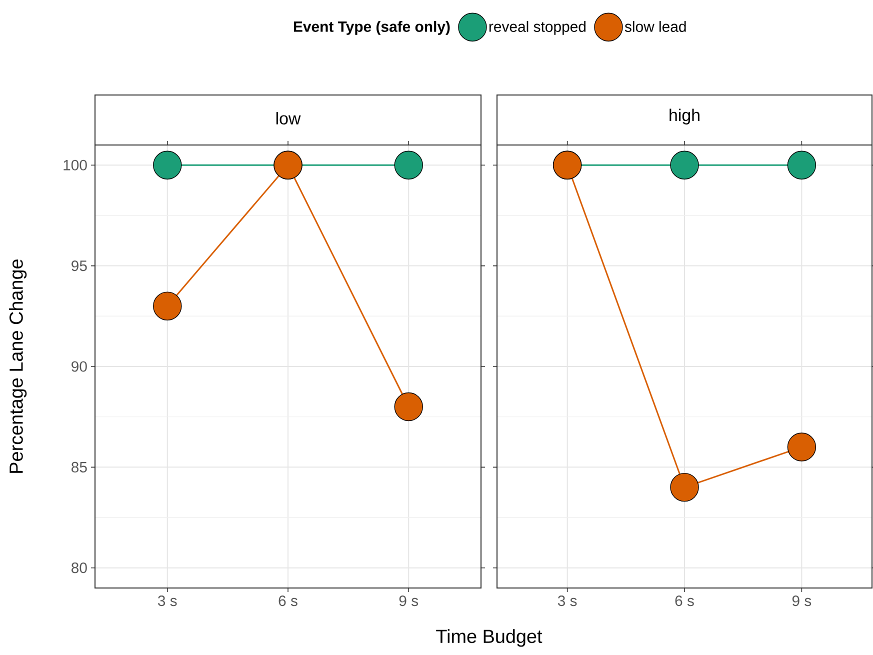  I want to click on y-axis-title: Percentage Lane Change, so click(17, 366).